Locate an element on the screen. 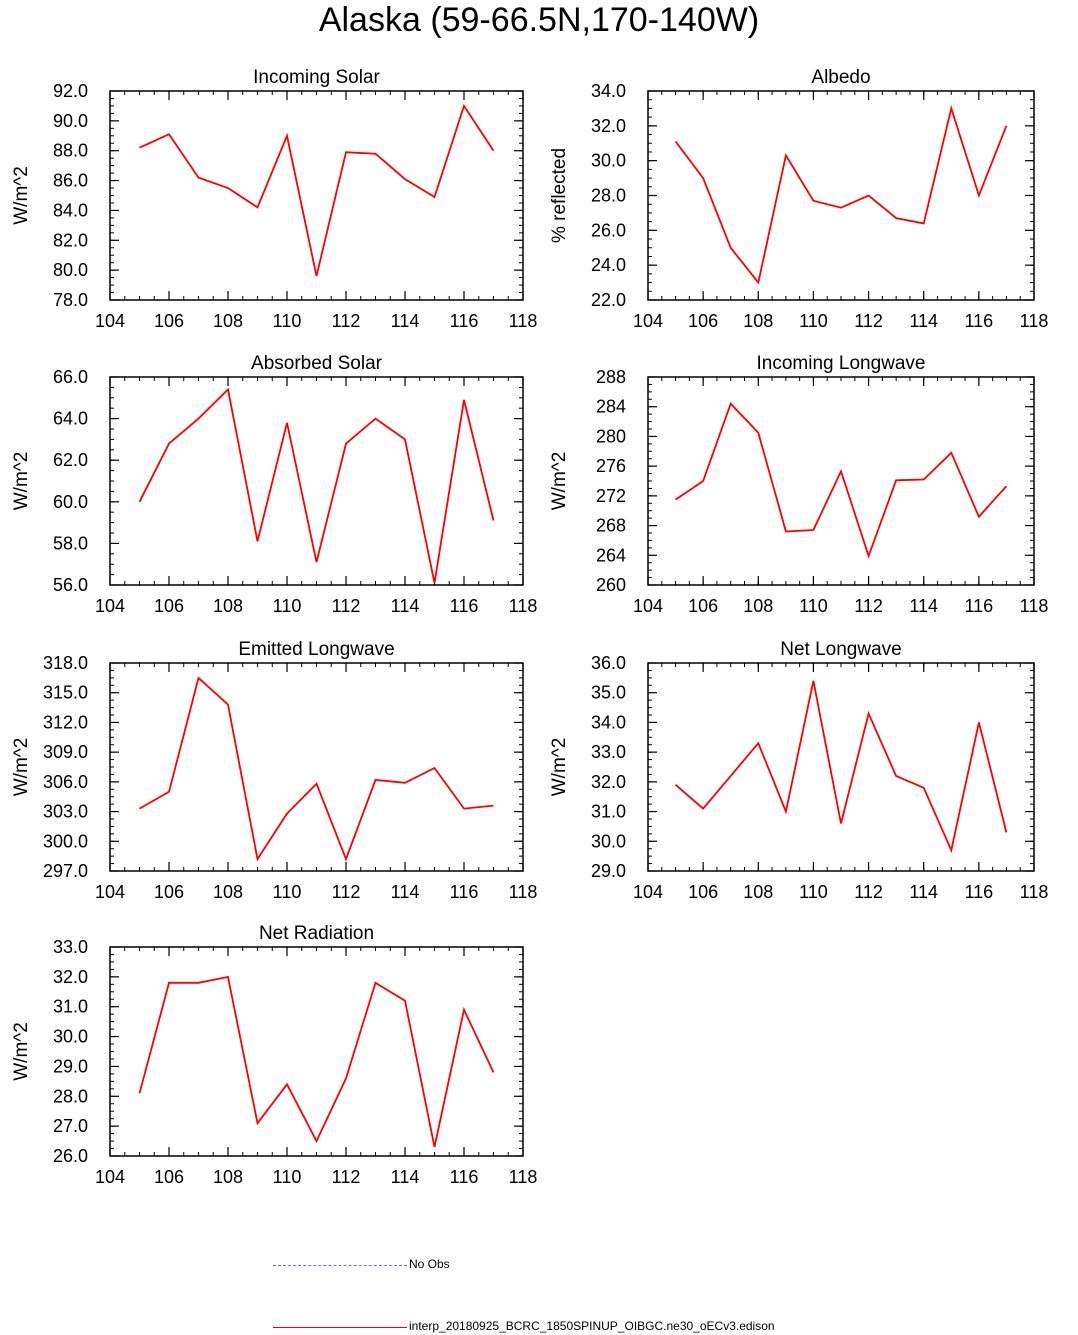 This screenshot has height=1335, width=1078. y-tick-label: 35.0 is located at coordinates (608, 693).